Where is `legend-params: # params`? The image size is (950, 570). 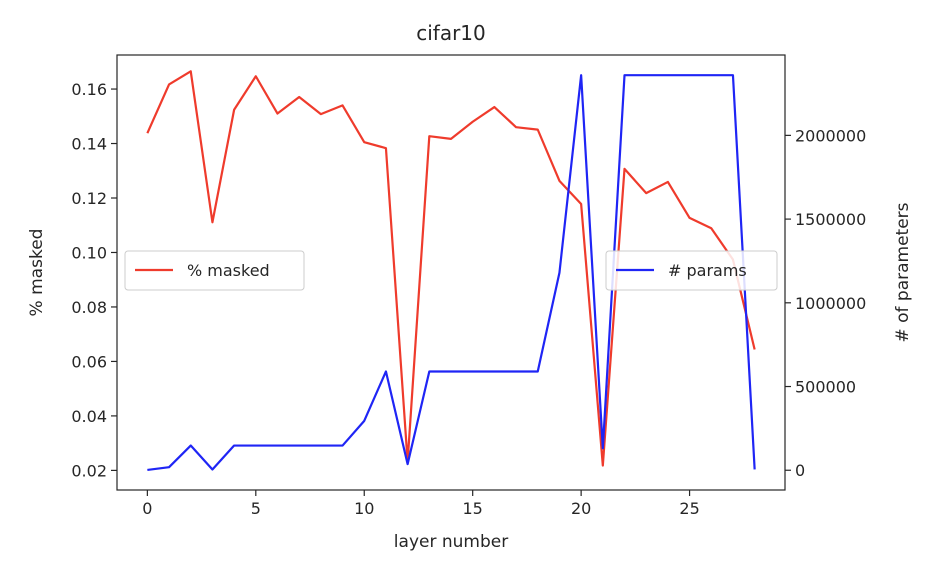 legend-params: # params is located at coordinates (691, 270).